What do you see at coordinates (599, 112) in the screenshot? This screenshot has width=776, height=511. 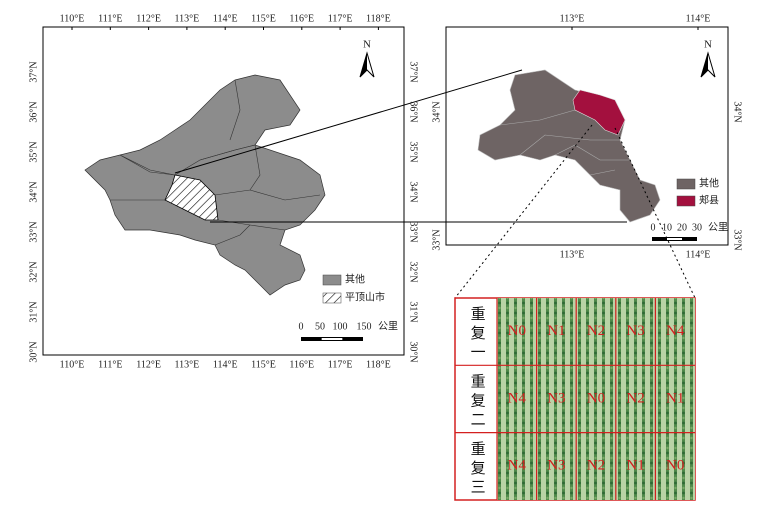 I see `jia-county` at bounding box center [599, 112].